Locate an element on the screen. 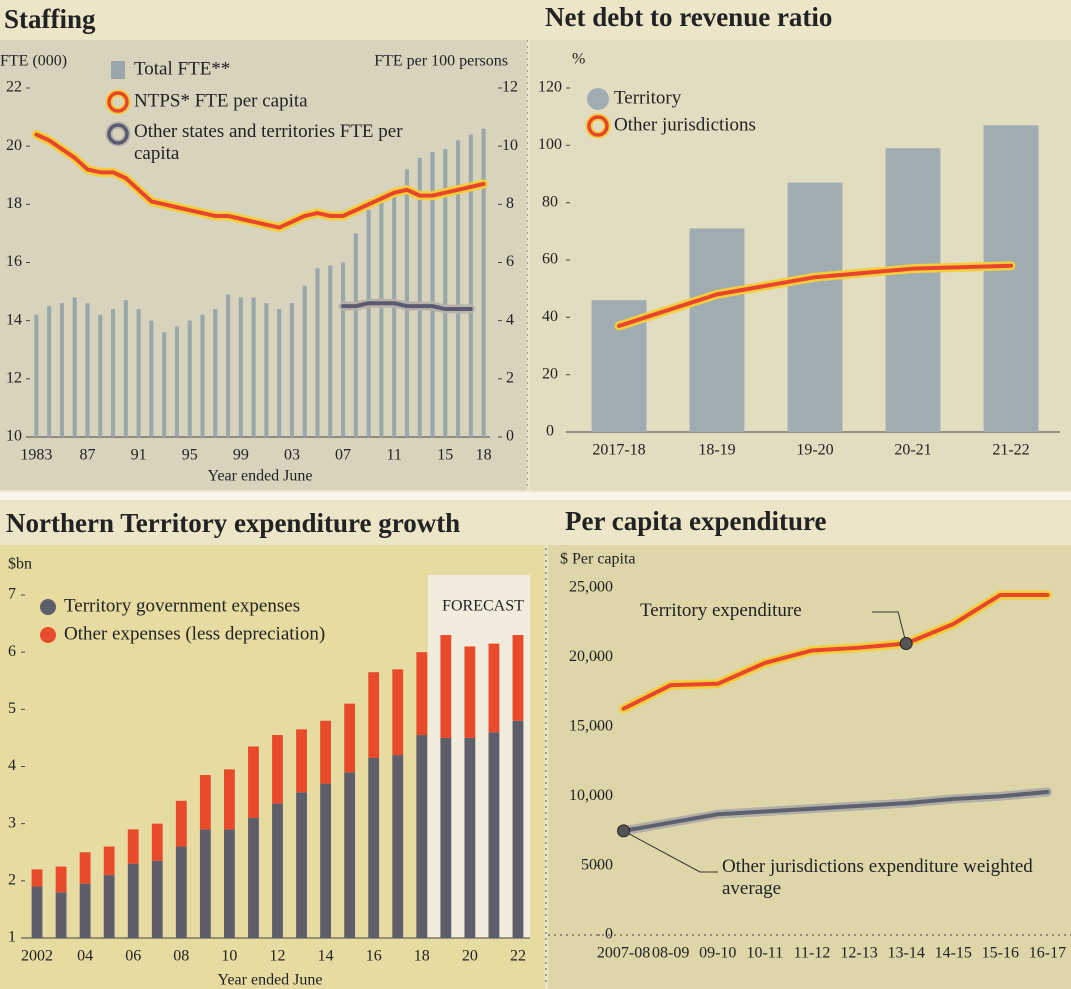 Image resolution: width=1071 pixels, height=989 pixels. chart-title: Per capita expenditure is located at coordinates (695, 521).